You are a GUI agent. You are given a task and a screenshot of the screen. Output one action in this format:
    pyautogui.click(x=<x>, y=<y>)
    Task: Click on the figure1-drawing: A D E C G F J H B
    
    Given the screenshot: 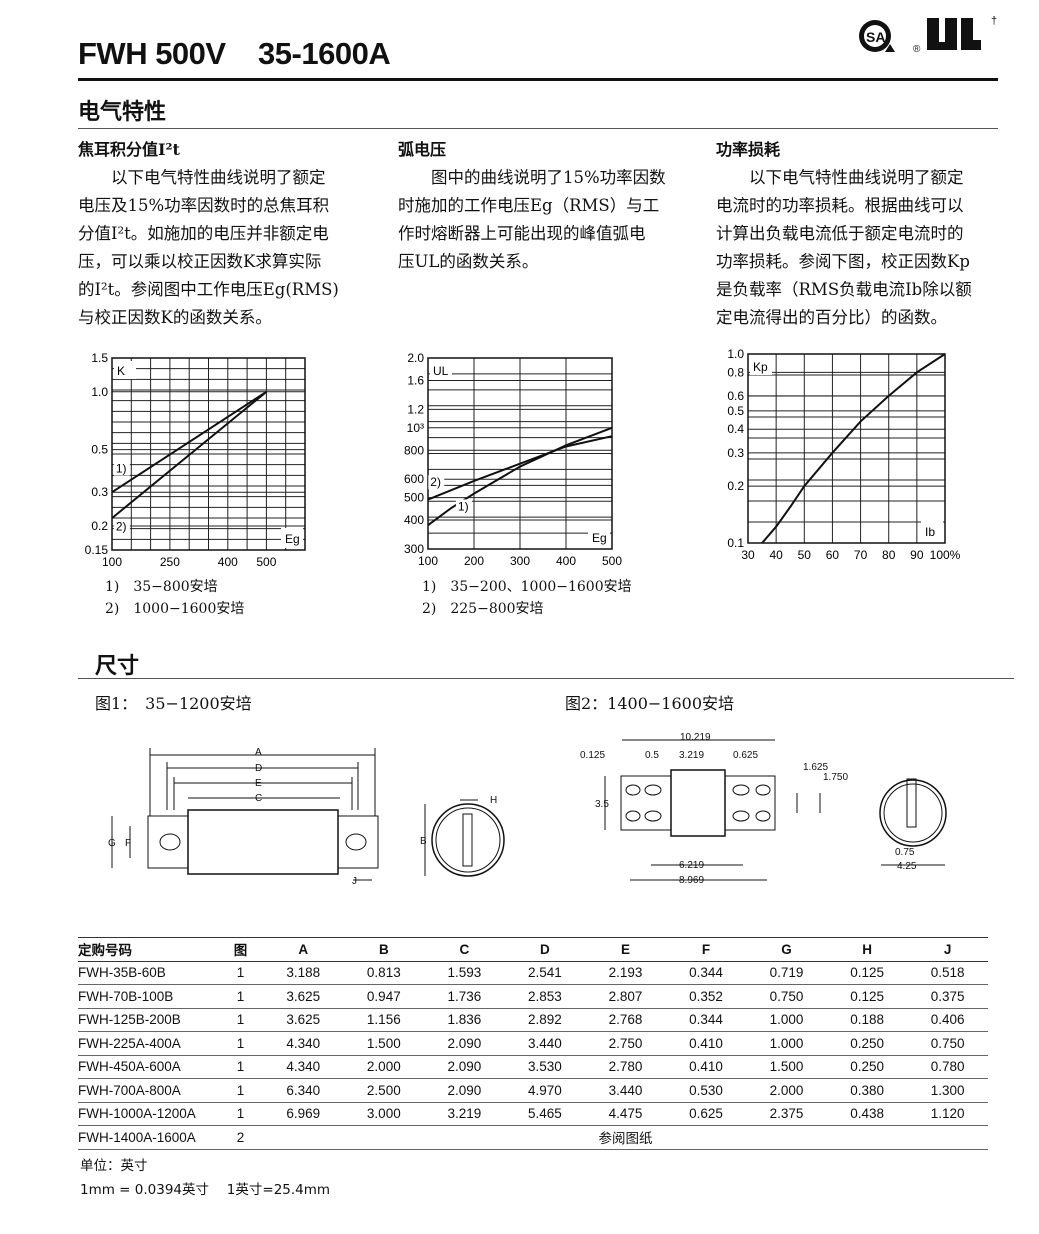 What is the action you would take?
    pyautogui.click(x=306, y=817)
    